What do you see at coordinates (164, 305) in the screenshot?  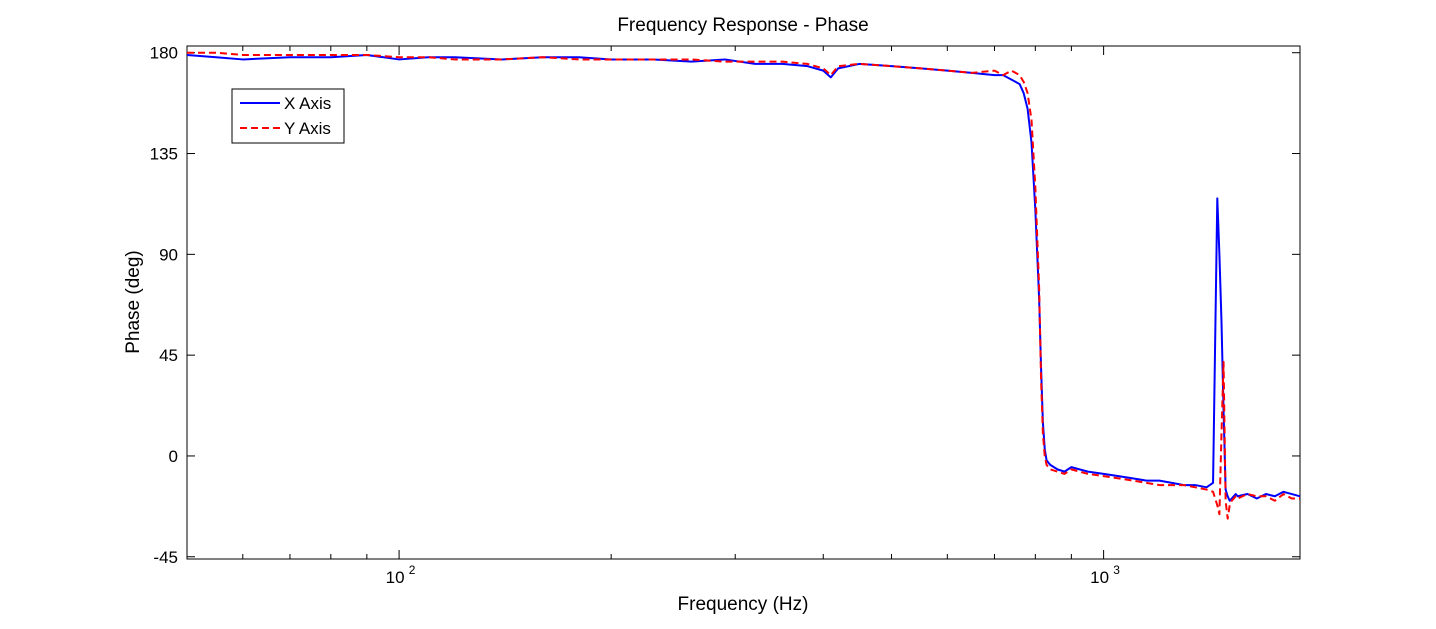 I see `y-tick-labels: 180 135 90 45 0 -45` at bounding box center [164, 305].